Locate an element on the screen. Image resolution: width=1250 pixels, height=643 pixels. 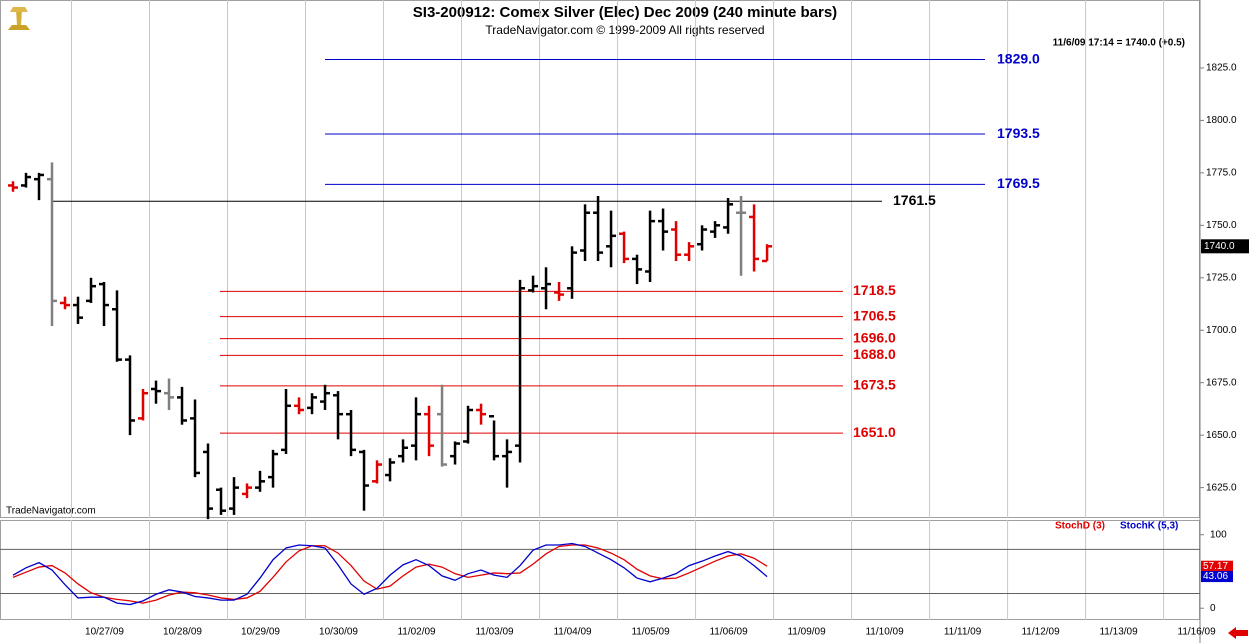
y-tick-label: 1750.0 is located at coordinates (1221, 225).